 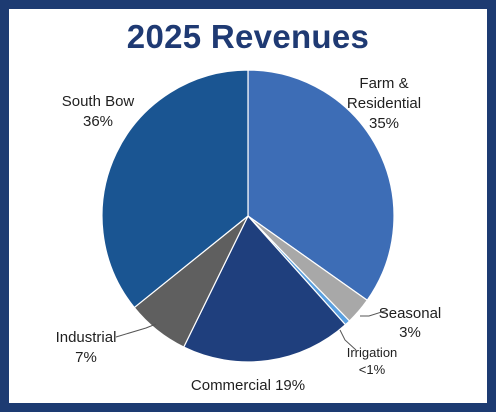 I want to click on slice-label-line: Seasonal, so click(x=410, y=313).